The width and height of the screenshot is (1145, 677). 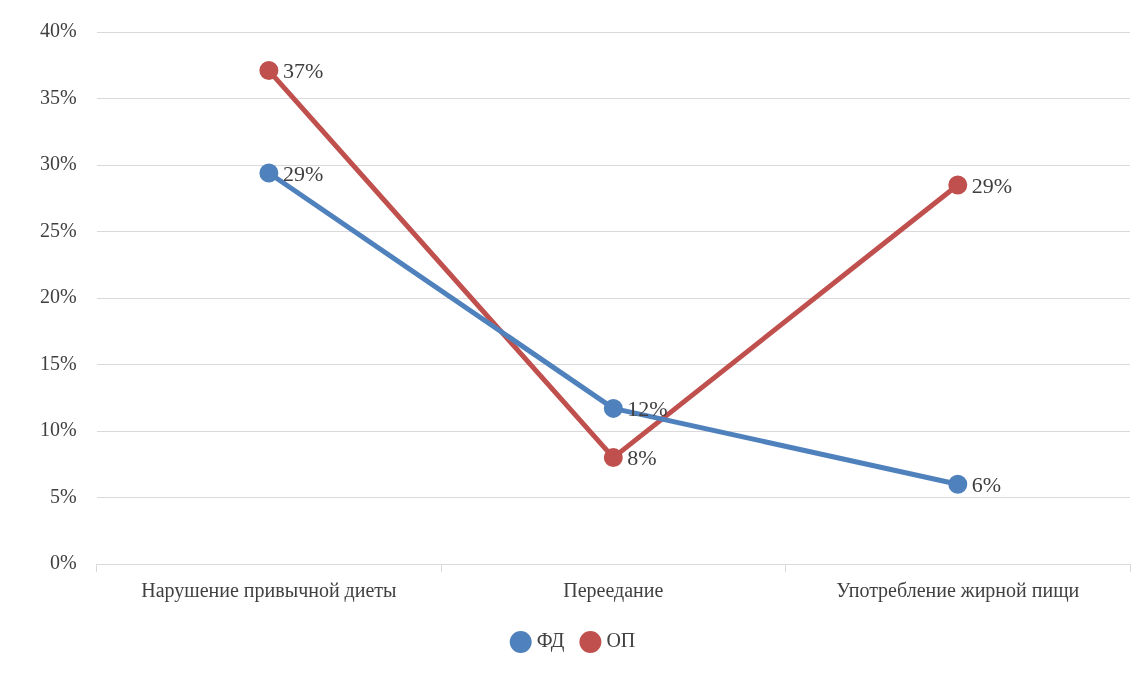 I want to click on legend-label: ОП, so click(x=621, y=640).